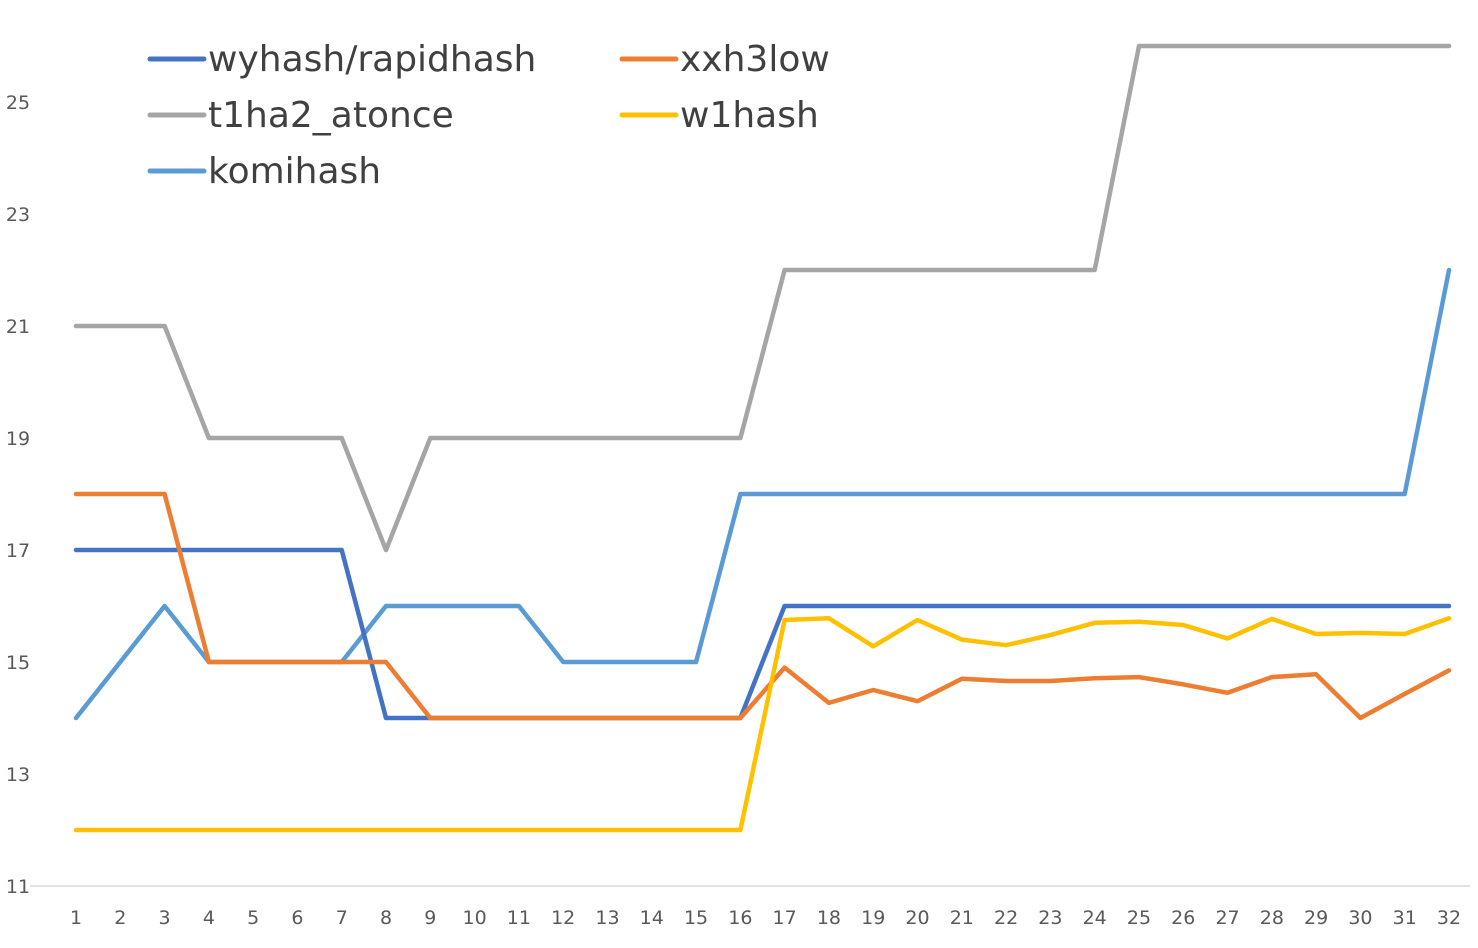  I want to click on x-tick-label: 15, so click(696, 918).